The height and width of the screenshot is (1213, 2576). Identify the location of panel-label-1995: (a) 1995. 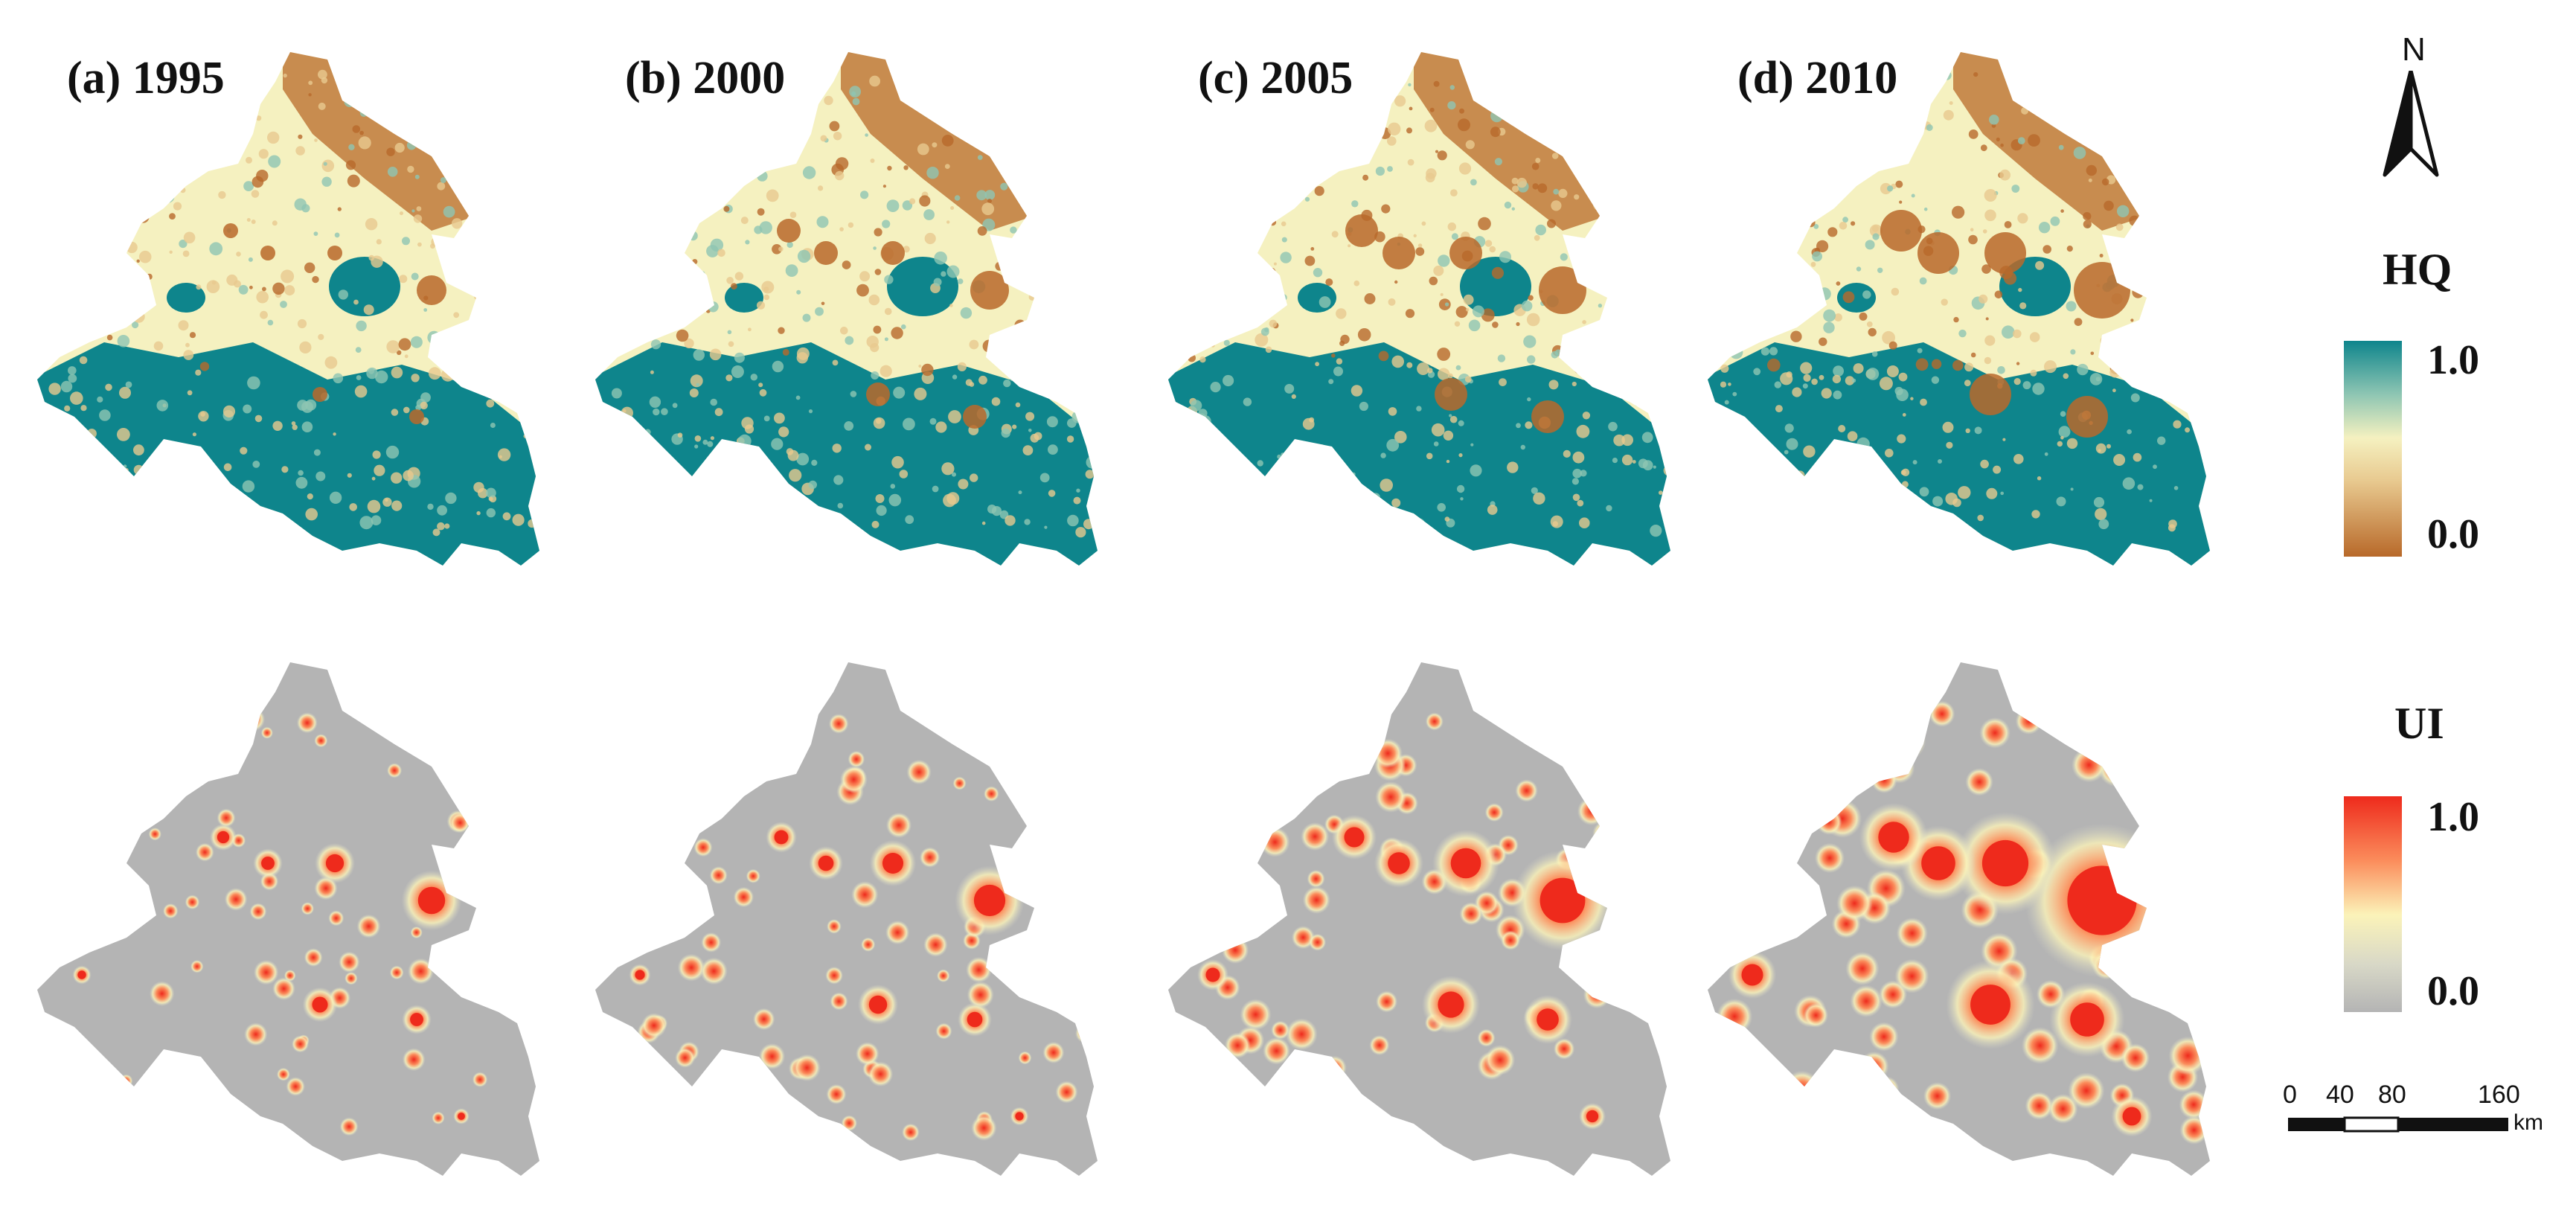
(146, 78).